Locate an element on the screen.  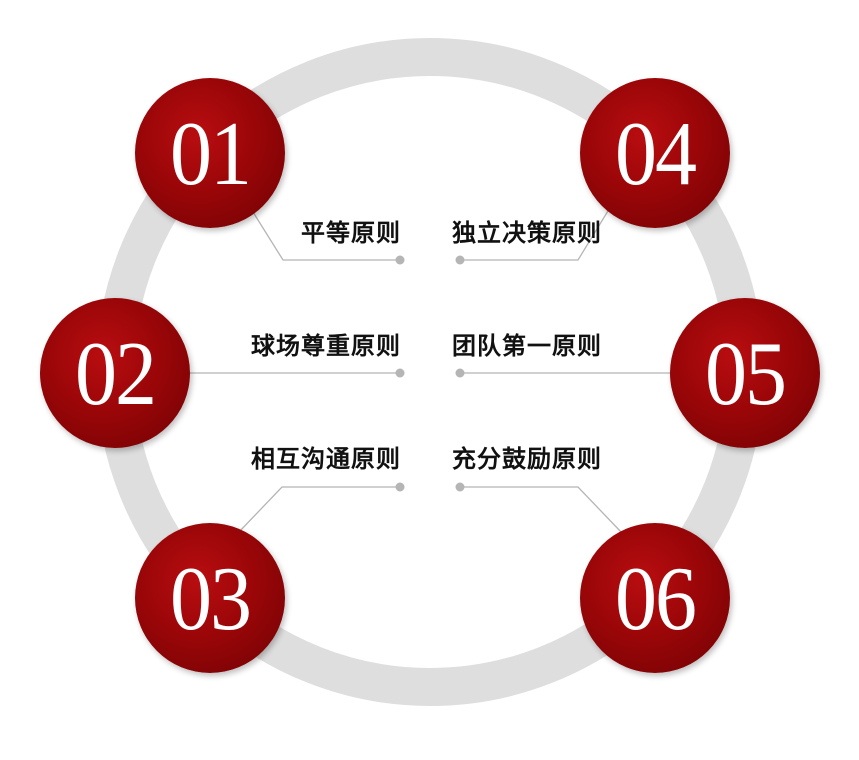
badge-number-02: 02 is located at coordinates (116, 374).